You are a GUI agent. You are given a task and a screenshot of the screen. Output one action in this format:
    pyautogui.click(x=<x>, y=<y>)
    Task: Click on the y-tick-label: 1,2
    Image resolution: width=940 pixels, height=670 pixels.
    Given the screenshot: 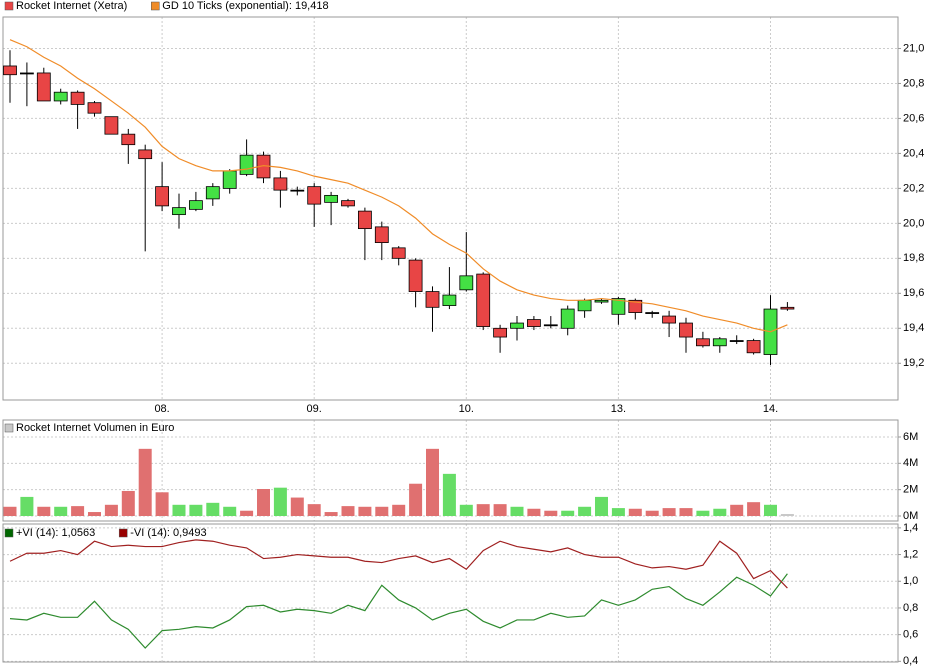 What is the action you would take?
    pyautogui.click(x=910, y=554)
    